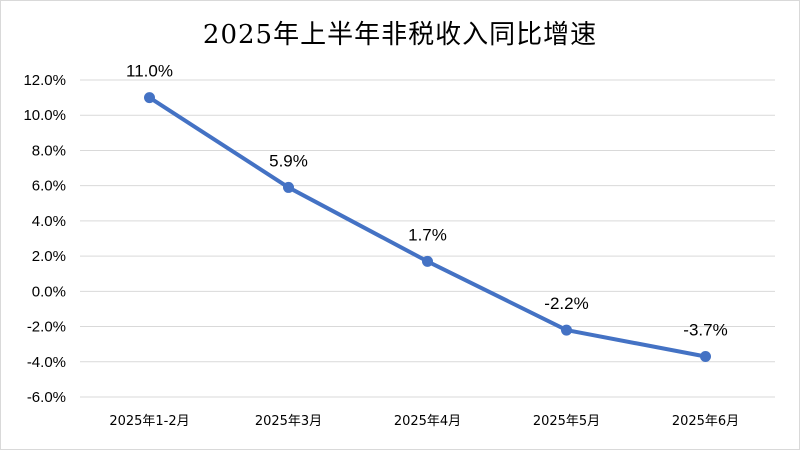 The image size is (800, 450). Describe the element at coordinates (427, 421) in the screenshot. I see `x-tick-label: 2025年4月` at that location.